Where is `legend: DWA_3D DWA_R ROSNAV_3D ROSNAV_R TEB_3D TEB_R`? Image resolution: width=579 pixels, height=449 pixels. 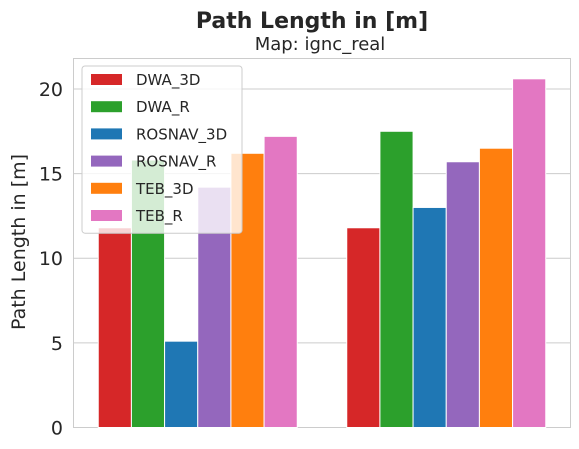 legend: DWA_3D DWA_R ROSNAV_3D ROSNAV_R TEB_3D TEB_R is located at coordinates (162, 149).